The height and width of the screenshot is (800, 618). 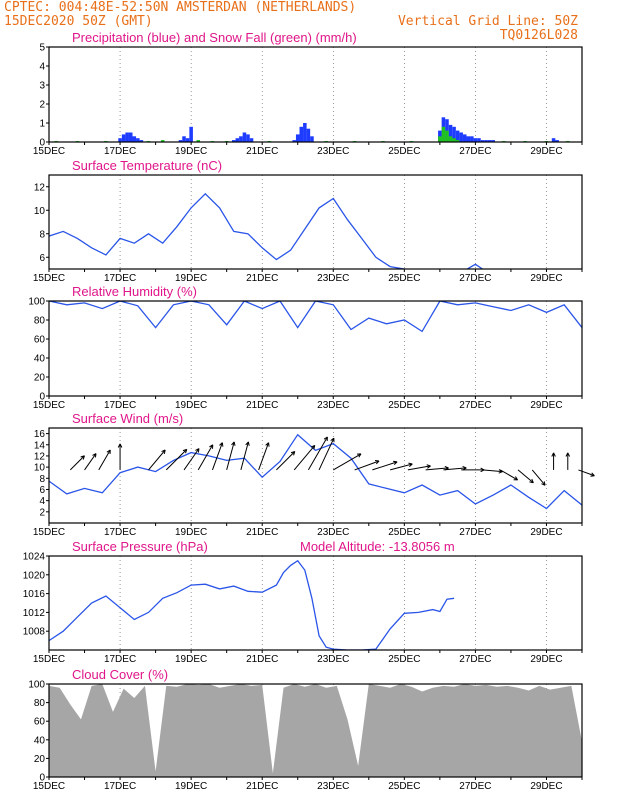 What do you see at coordinates (49, 405) in the screenshot?
I see `rh-xtick-label: 15DEC` at bounding box center [49, 405].